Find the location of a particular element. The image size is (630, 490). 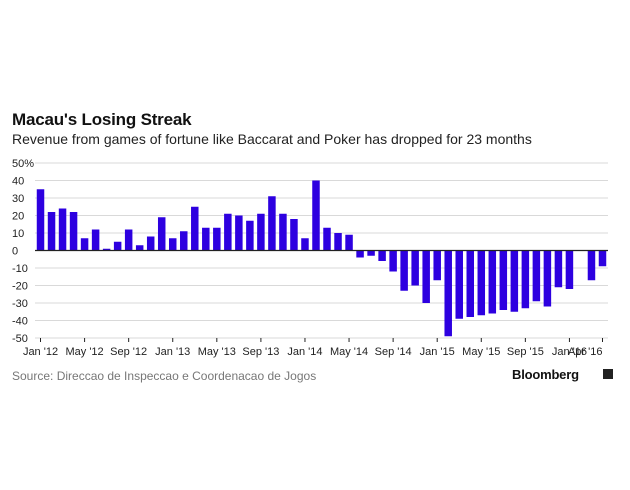

x-tick-label: Apr '16 is located at coordinates (585, 352).